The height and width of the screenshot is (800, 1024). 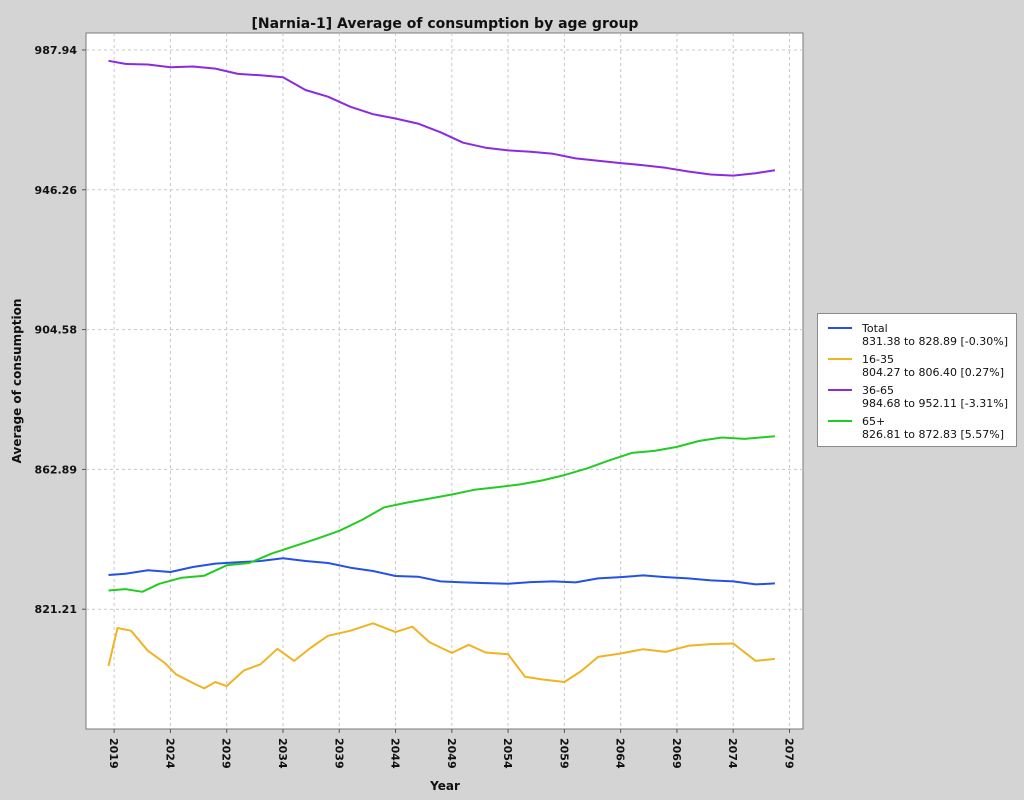 I want to click on x-tick-label: 2064, so click(x=620, y=753).